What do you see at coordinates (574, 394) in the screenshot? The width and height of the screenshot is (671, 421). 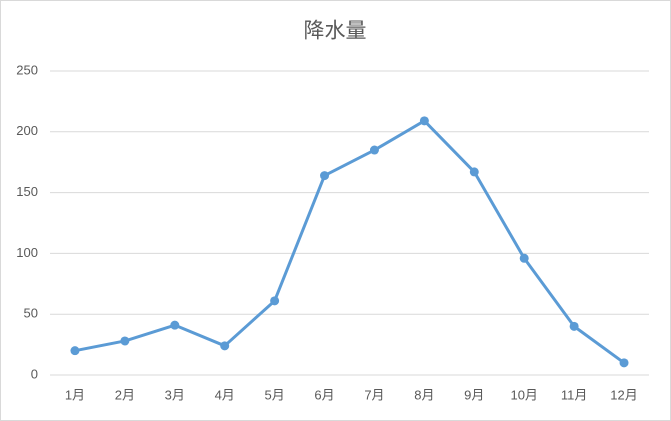 I see `x-tick-label: 11月` at bounding box center [574, 394].